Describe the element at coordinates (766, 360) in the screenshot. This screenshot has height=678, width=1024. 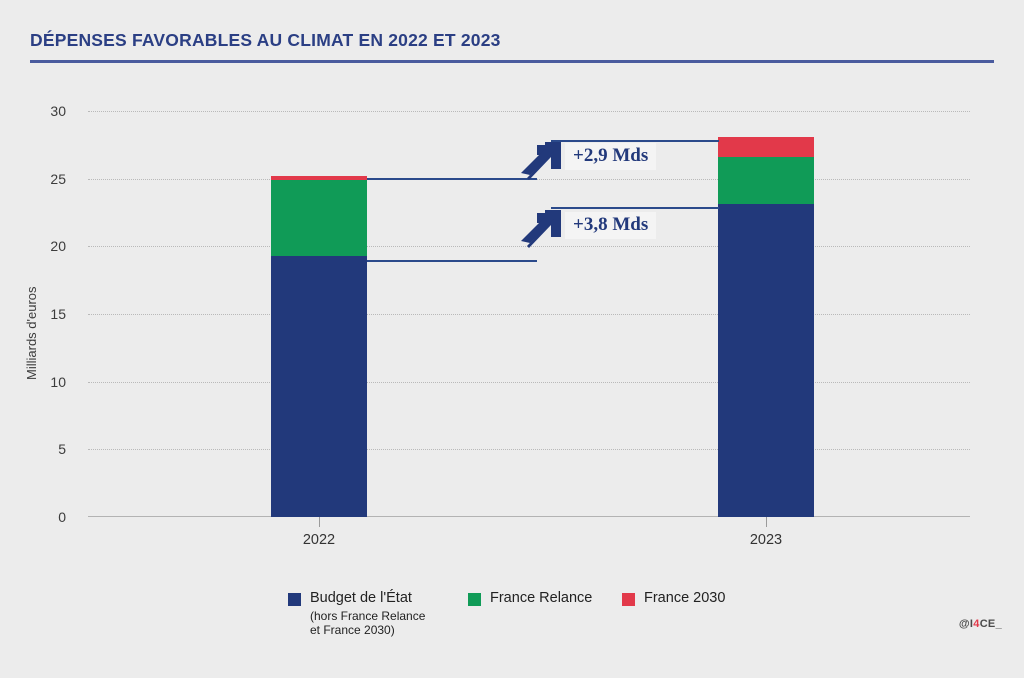
I see `bar-segment-2023-budget` at that location.